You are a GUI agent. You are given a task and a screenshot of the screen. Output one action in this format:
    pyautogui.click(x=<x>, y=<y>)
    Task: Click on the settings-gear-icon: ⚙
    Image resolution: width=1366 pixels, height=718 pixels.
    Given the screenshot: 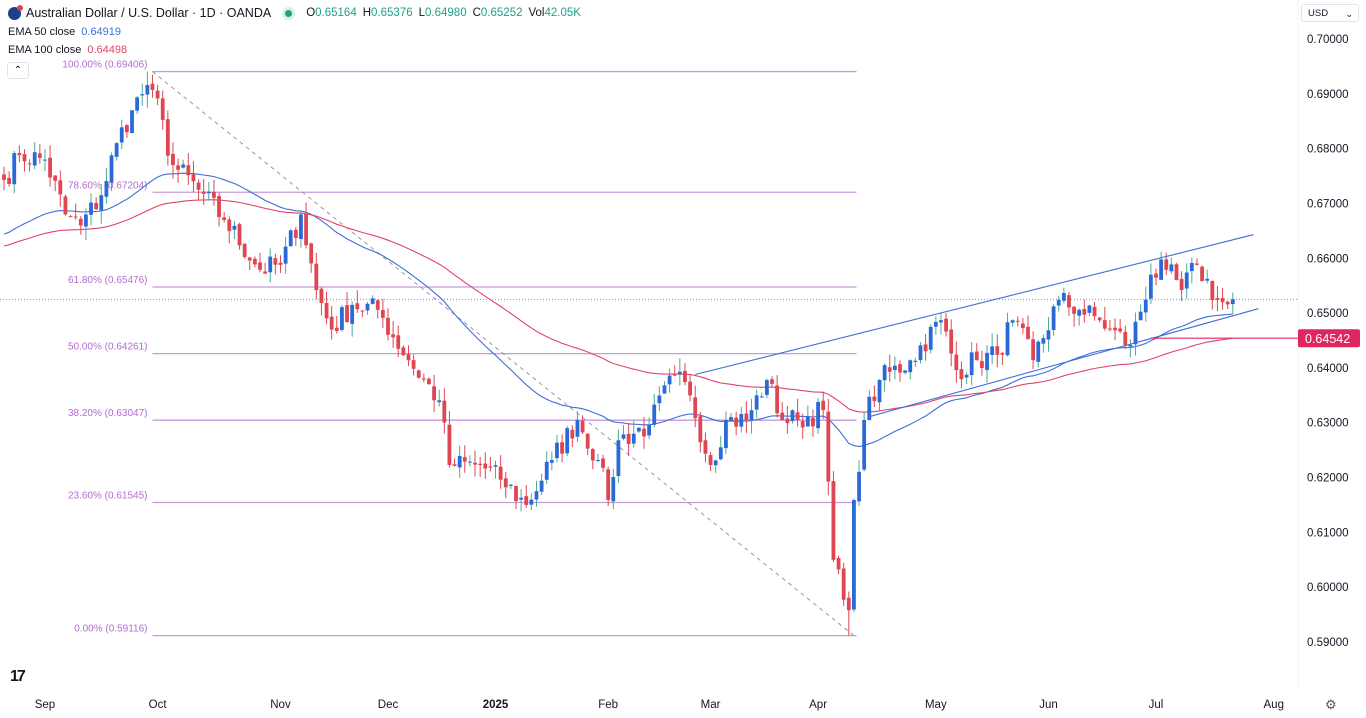 What is the action you would take?
    pyautogui.click(x=1331, y=704)
    